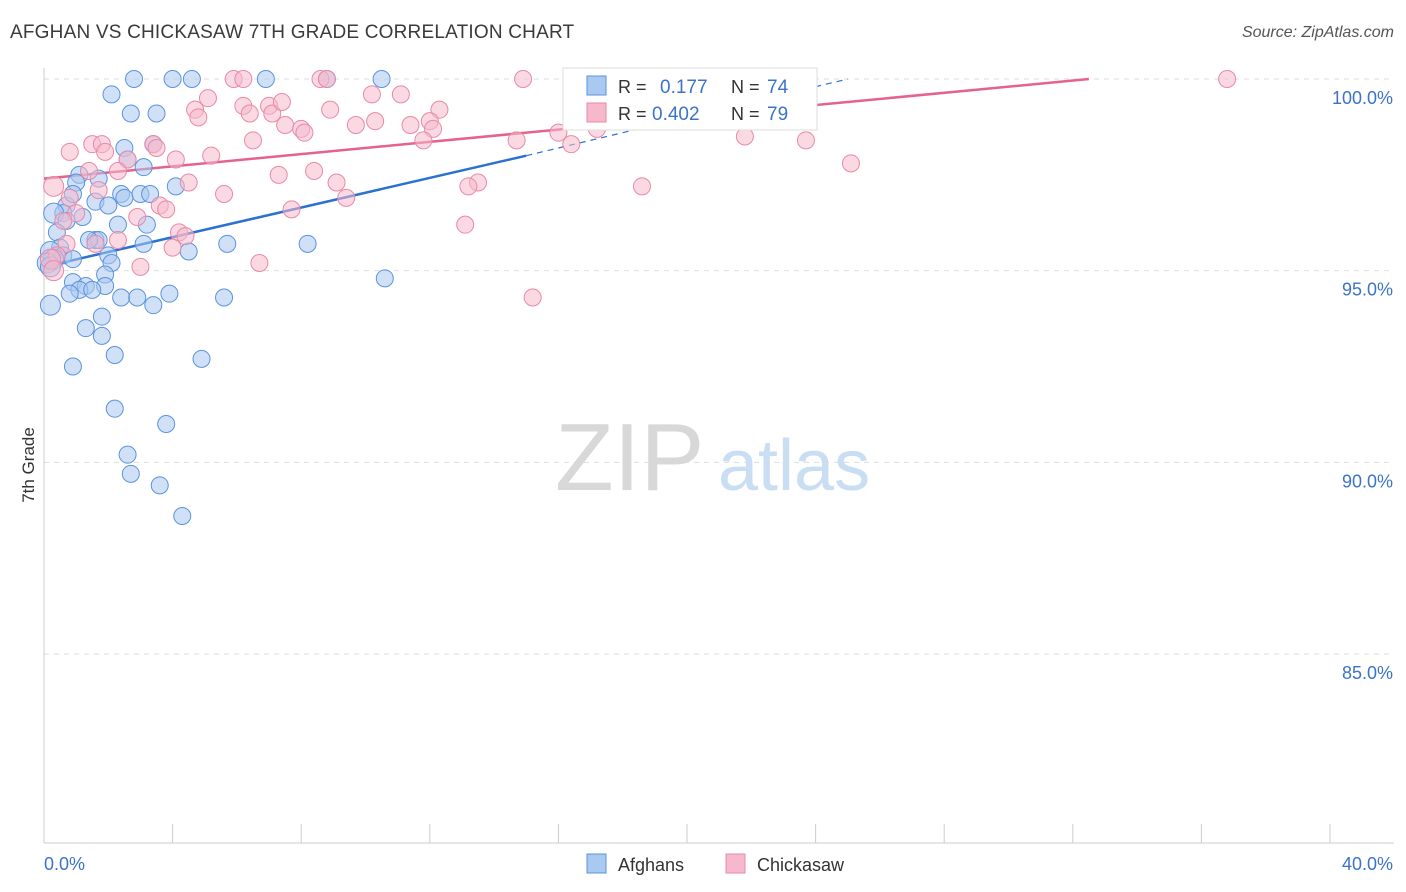 This screenshot has height=892, width=1406. What do you see at coordinates (1367, 864) in the screenshot?
I see `x-tick-label-max: 40.0%` at bounding box center [1367, 864].